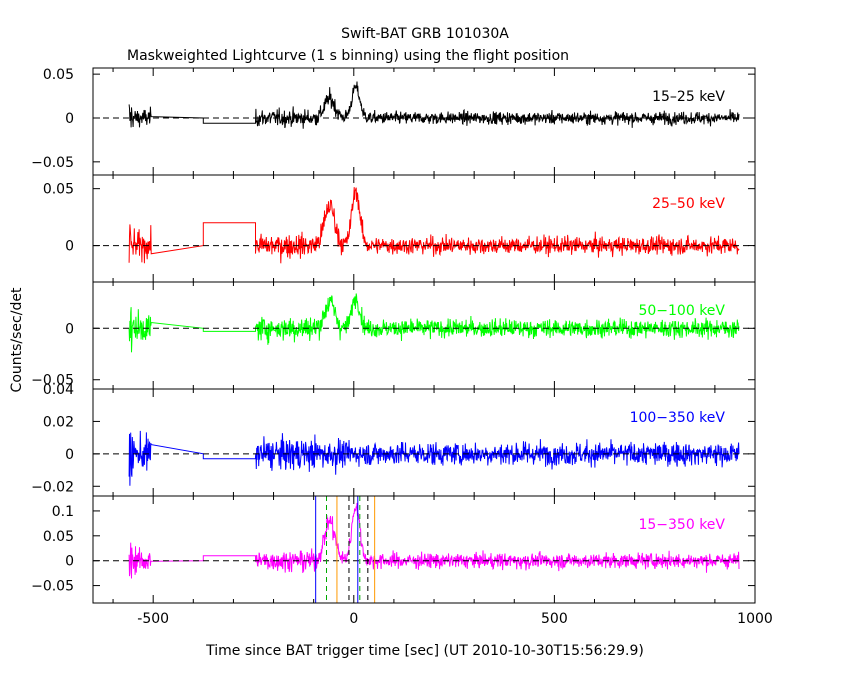 This screenshot has height=680, width=850. What do you see at coordinates (681, 525) in the screenshot?
I see `band-label-5: 15−350 keV` at bounding box center [681, 525].